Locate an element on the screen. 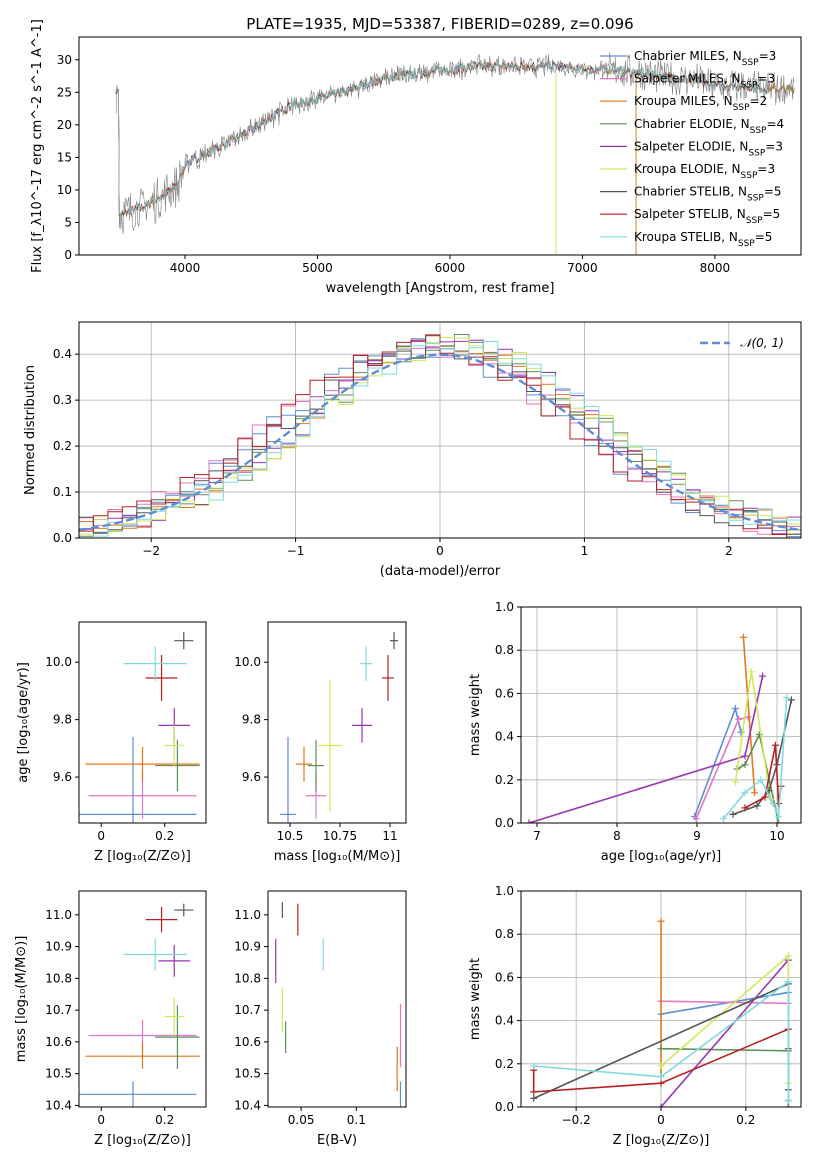 Image resolution: width=819 pixels, height=1170 pixels. legend-entry: Salpeter MILES, NSSP=3 is located at coordinates (704, 81).